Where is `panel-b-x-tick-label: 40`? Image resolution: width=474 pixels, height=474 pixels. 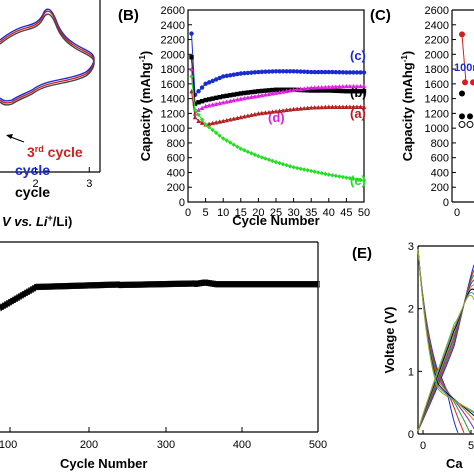 panel-b-x-tick-label: 40 is located at coordinates (329, 213).